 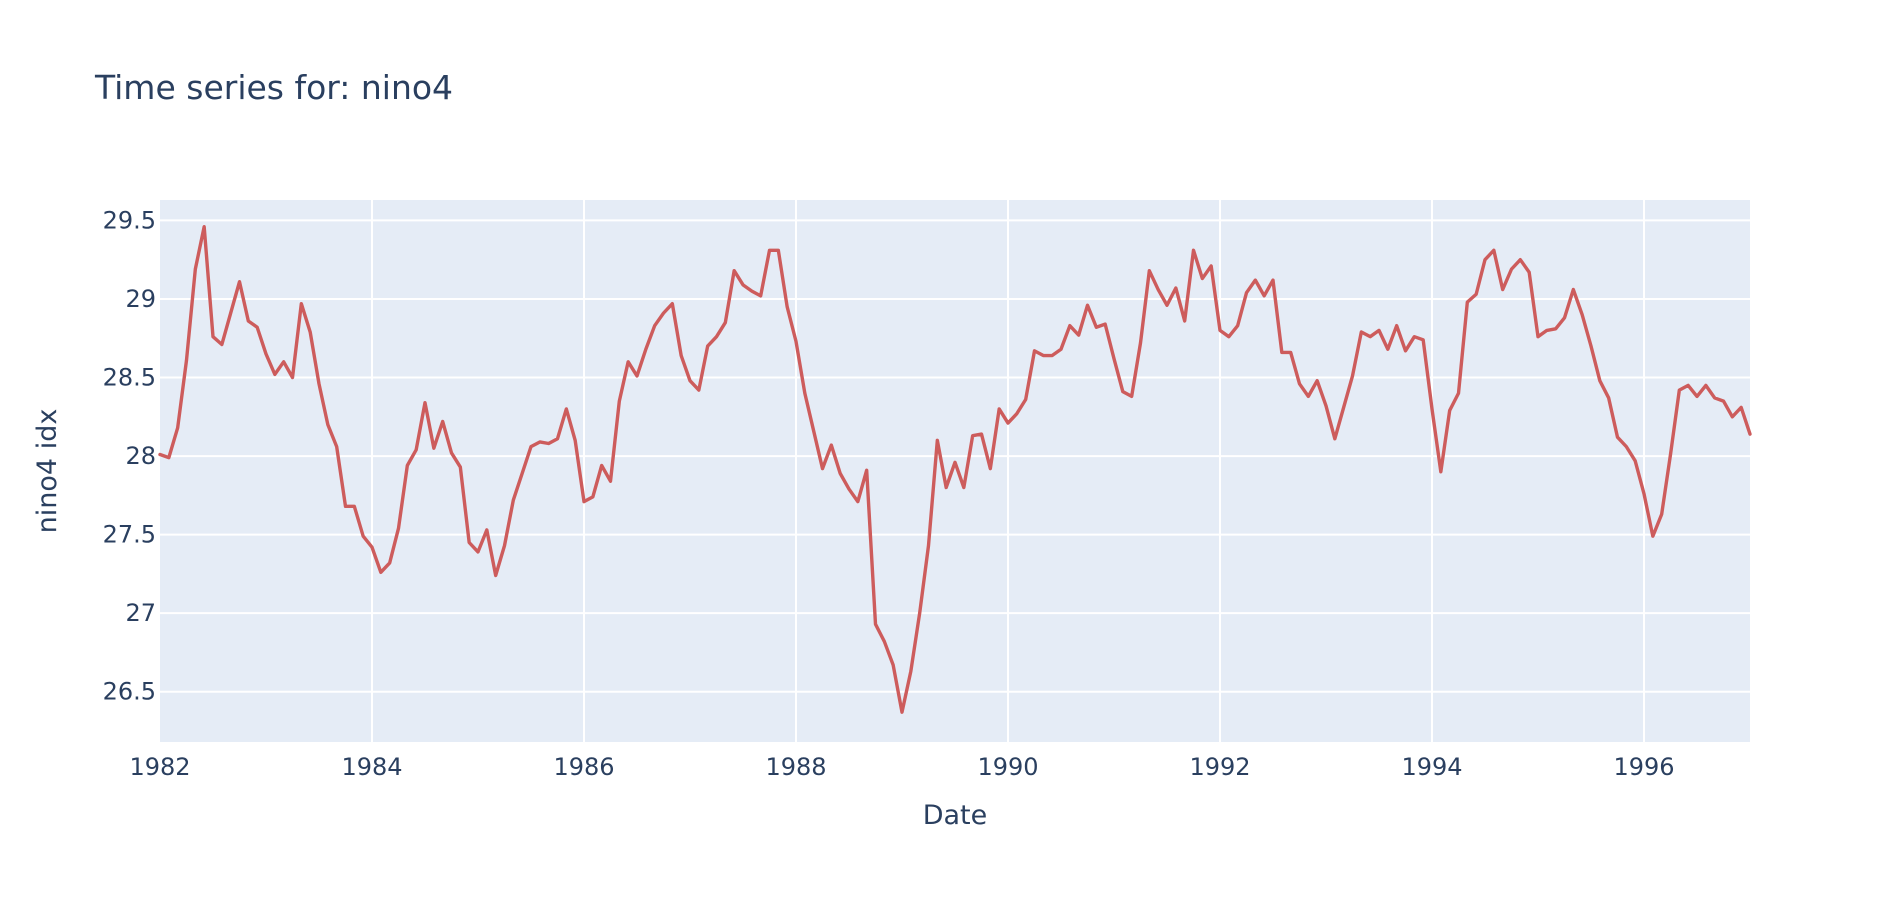 I want to click on x-tick-label: 1986, so click(x=583, y=767).